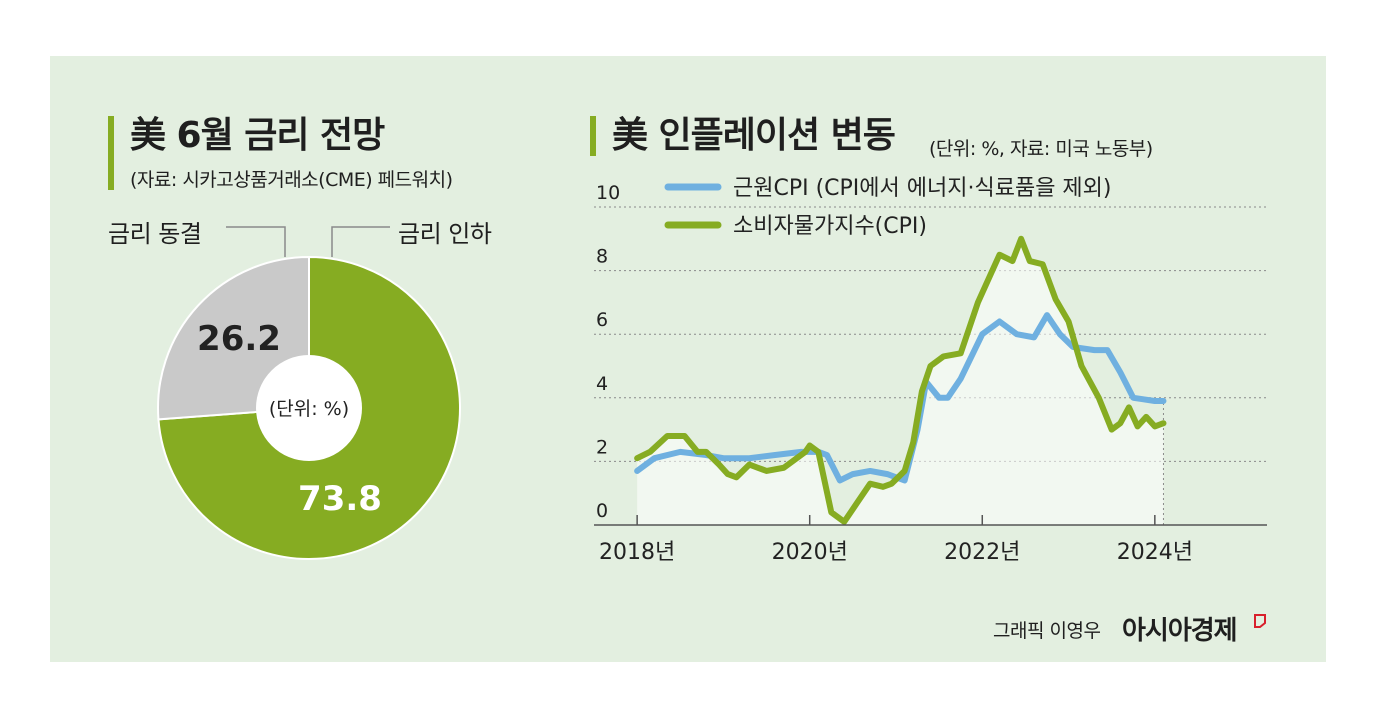  What do you see at coordinates (291, 180) in the screenshot?
I see `left-chart-source: (자료: 시카고상품거래소(CME) 페드워치)` at bounding box center [291, 180].